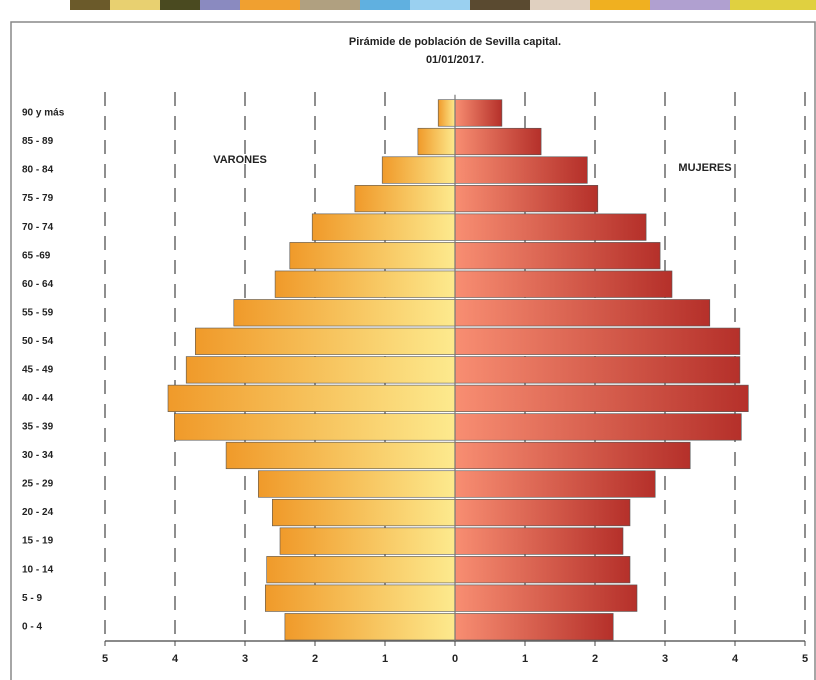  I want to click on y-tick-label: 85 - 89, so click(38, 141).